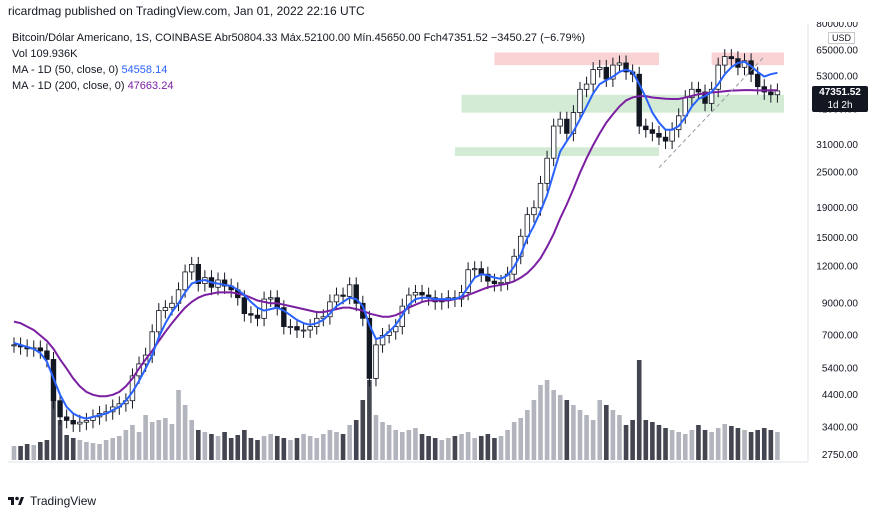 The image size is (880, 517). What do you see at coordinates (837, 145) in the screenshot?
I see `y-tick-label: 31000.00` at bounding box center [837, 145].